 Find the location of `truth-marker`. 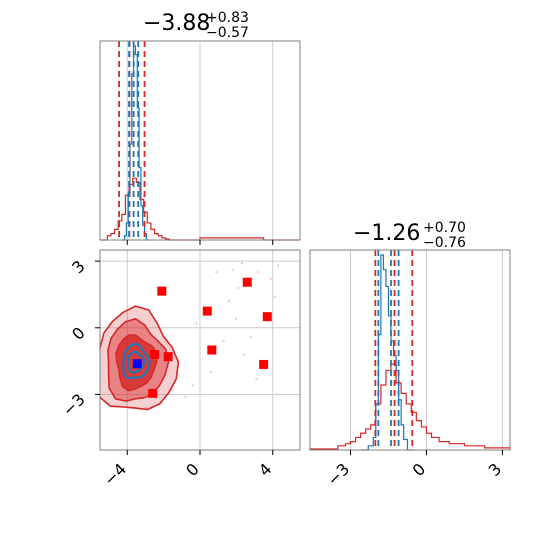

truth-marker is located at coordinates (137, 364).